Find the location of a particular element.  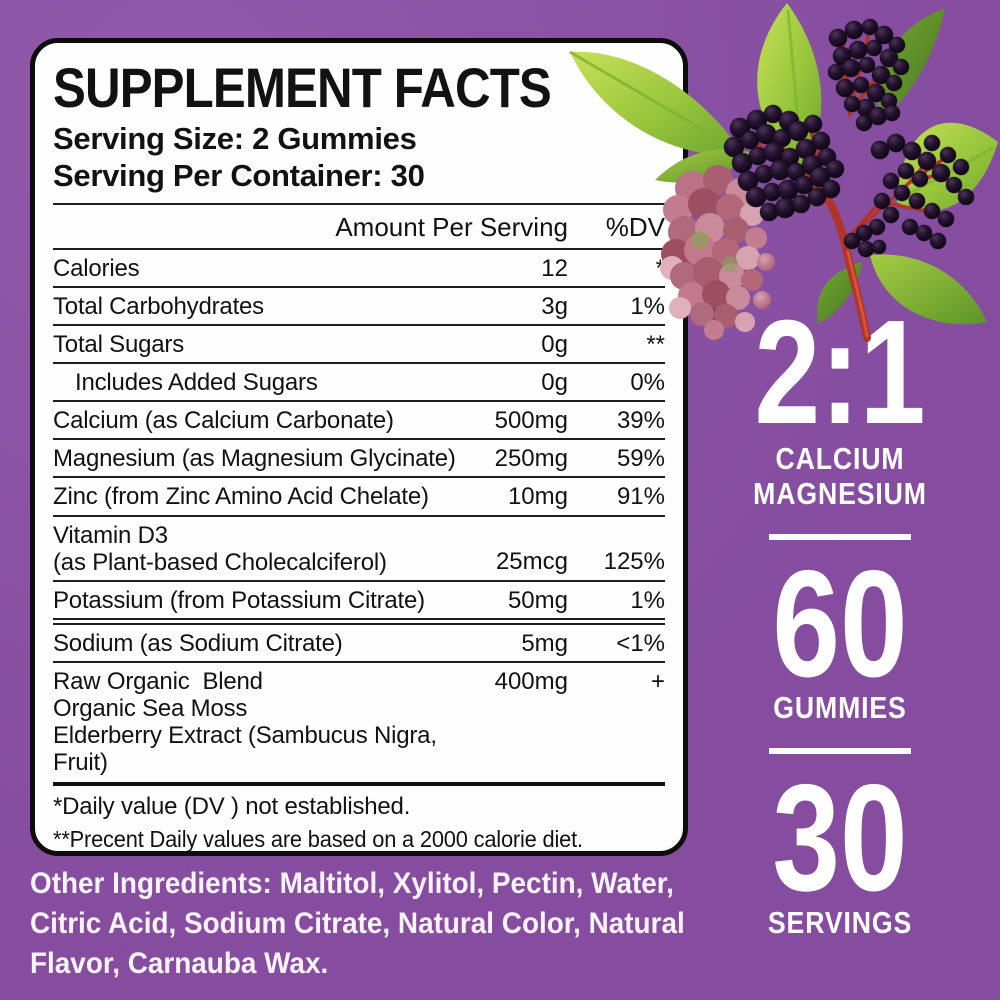

nutrient-name: Total Carbohydrates is located at coordinates (158, 306).